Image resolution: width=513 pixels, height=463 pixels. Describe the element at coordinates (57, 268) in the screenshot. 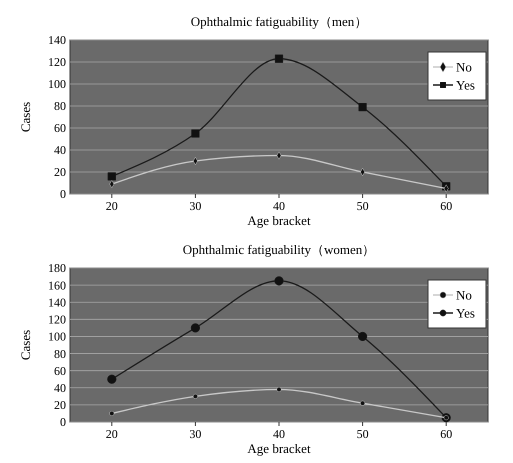

I see `y-tick-label: 180` at that location.